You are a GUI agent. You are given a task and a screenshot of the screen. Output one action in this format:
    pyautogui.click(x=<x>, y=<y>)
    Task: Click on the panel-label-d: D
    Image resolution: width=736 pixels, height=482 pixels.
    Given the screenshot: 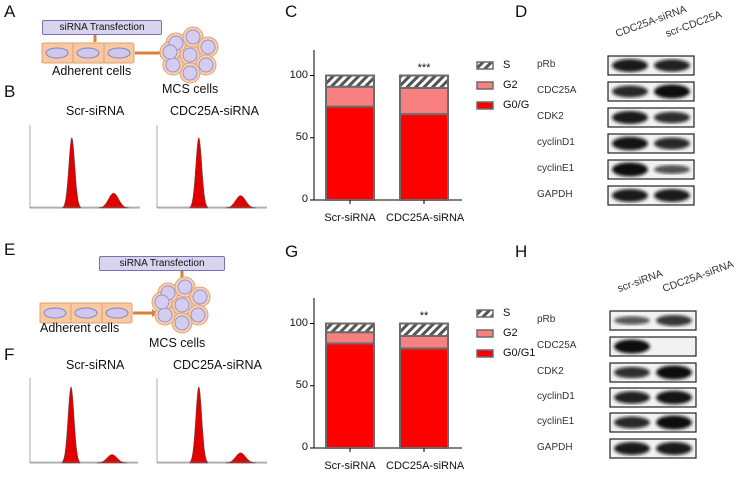 What is the action you would take?
    pyautogui.click(x=521, y=11)
    